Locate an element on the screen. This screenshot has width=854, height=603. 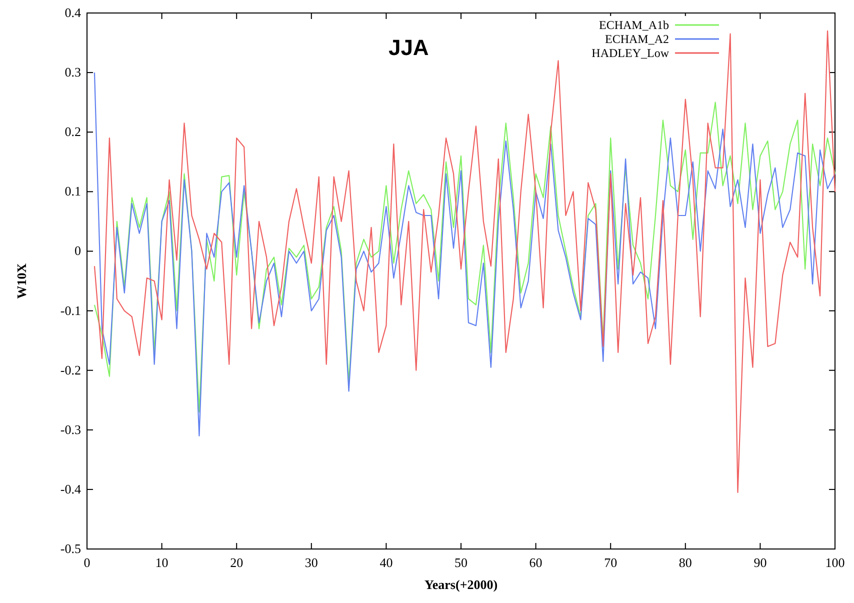
x-tick-label: 100 is located at coordinates (835, 562).